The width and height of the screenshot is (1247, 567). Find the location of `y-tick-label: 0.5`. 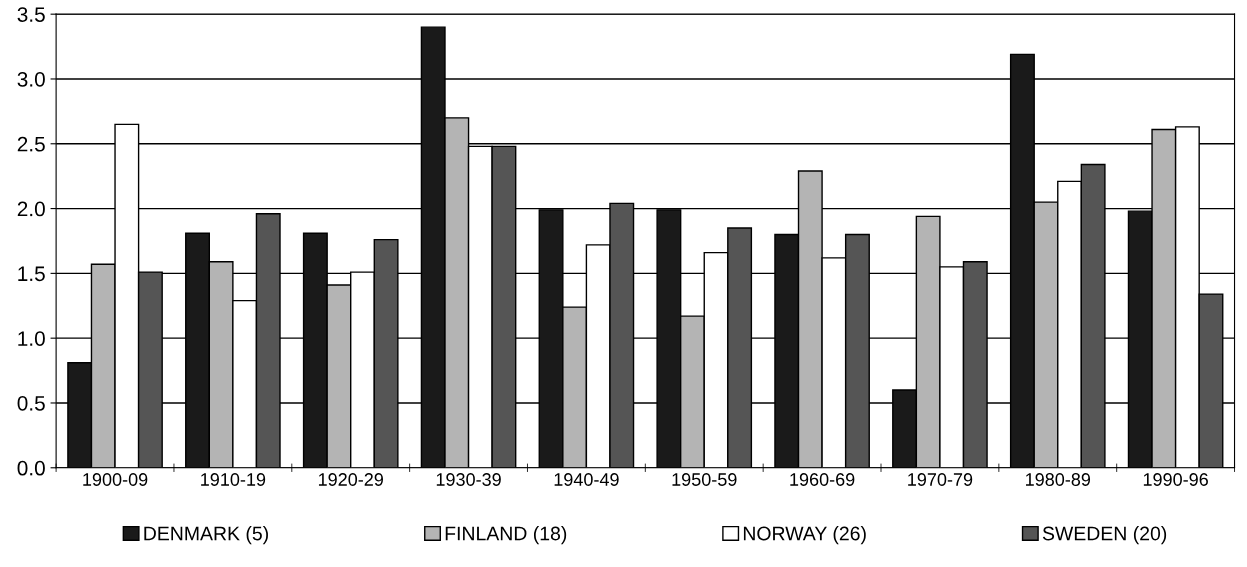

y-tick-label: 0.5 is located at coordinates (31, 403).